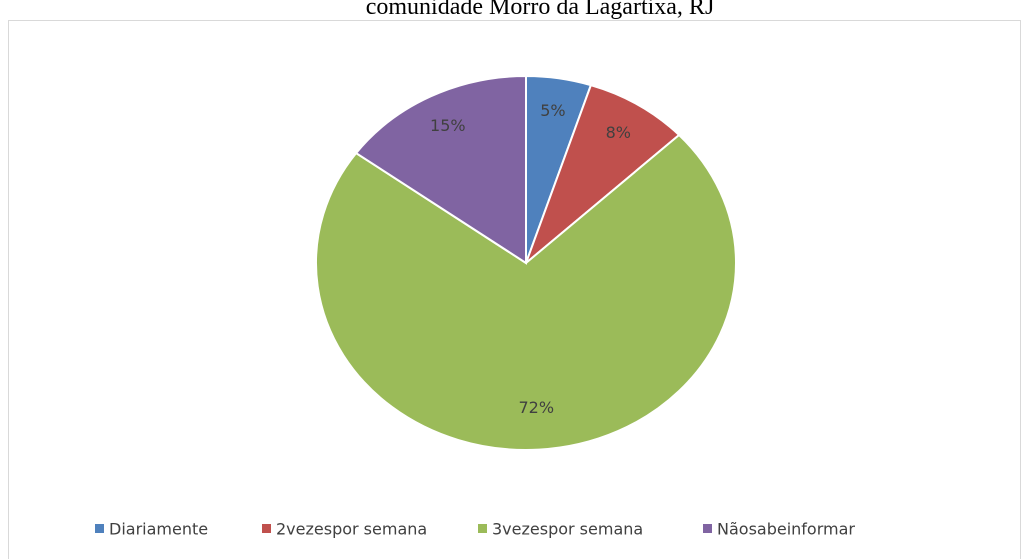  Describe the element at coordinates (618, 132) in the screenshot. I see `data-label: 8%` at that location.